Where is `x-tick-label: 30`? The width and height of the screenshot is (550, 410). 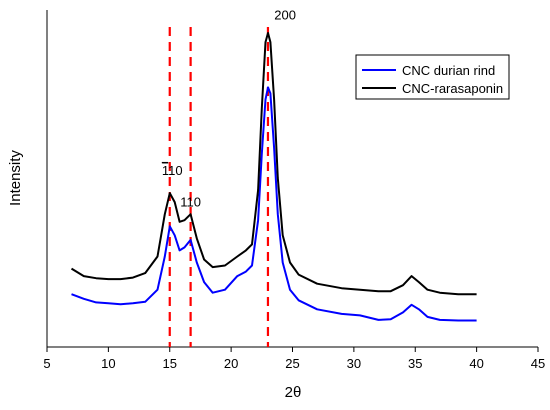 x-tick-label: 30 is located at coordinates (354, 363).